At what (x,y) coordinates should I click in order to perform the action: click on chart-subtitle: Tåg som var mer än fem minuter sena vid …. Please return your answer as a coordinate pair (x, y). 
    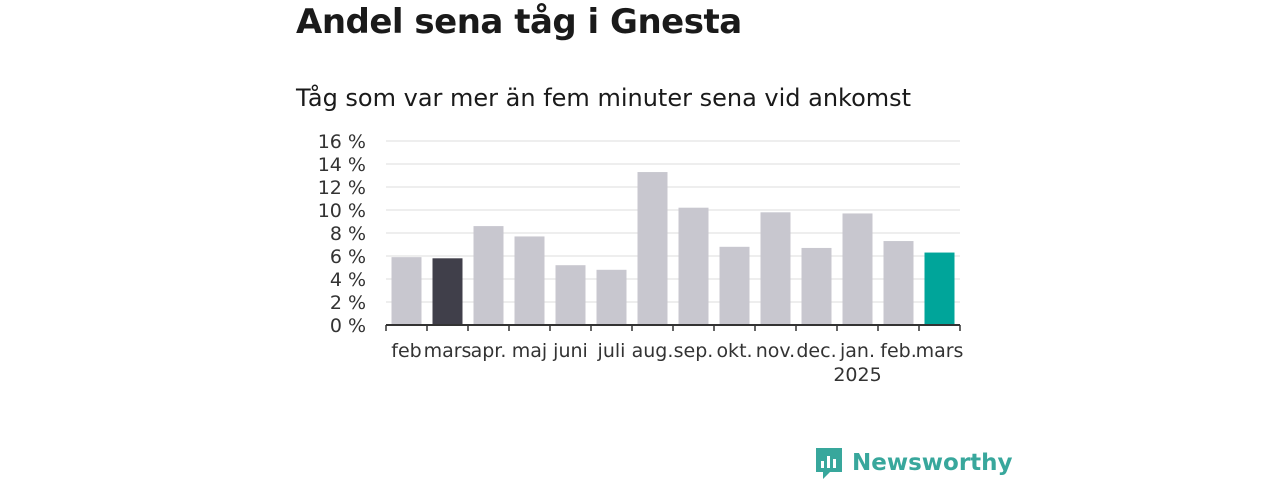
    Looking at the image, I should click on (604, 98).